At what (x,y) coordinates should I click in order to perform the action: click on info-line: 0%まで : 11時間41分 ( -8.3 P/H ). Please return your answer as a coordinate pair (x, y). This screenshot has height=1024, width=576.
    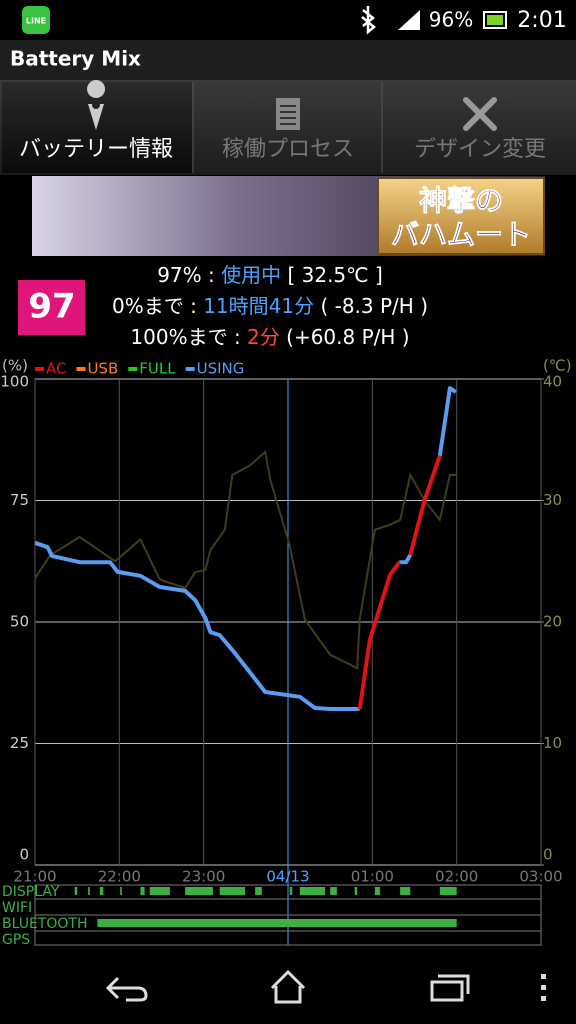
    Looking at the image, I should click on (270, 306).